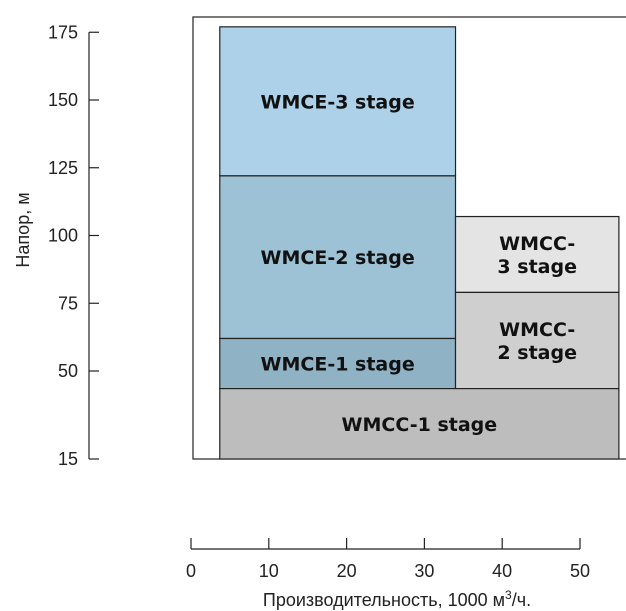 This screenshot has width=626, height=611. What do you see at coordinates (191, 571) in the screenshot?
I see `x-tick-label: 0` at bounding box center [191, 571].